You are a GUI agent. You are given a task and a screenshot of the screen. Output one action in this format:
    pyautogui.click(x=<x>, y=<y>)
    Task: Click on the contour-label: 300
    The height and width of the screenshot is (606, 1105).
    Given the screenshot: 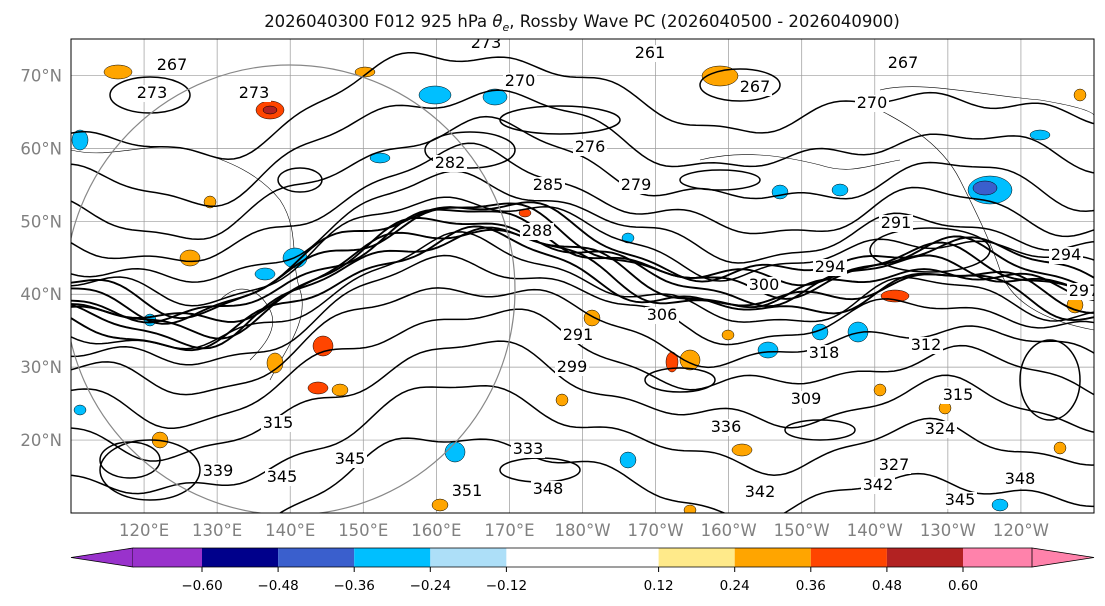 What is the action you would take?
    pyautogui.click(x=764, y=284)
    